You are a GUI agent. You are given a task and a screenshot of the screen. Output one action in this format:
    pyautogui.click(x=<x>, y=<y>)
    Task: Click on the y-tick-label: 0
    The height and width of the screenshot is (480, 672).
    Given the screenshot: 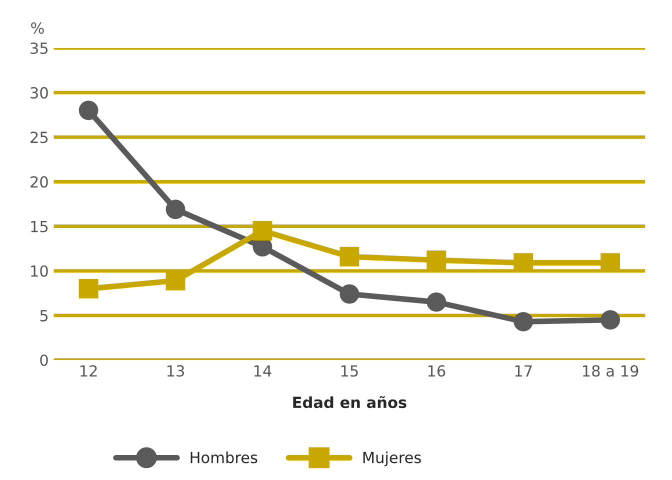 What is the action you would take?
    pyautogui.click(x=44, y=360)
    